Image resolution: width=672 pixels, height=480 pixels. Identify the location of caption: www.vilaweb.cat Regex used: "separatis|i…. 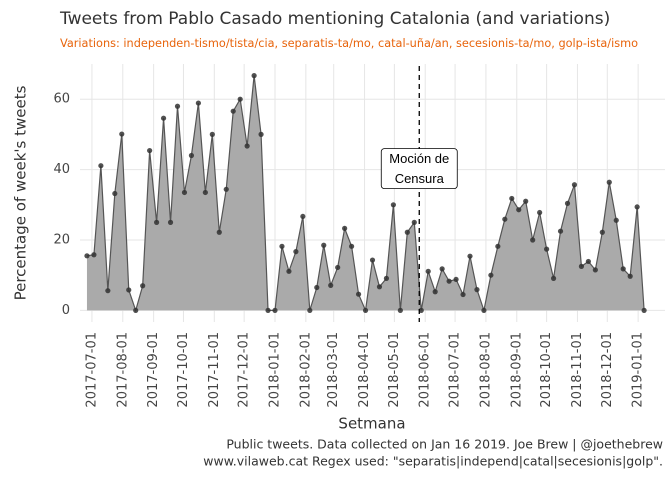
(433, 461).